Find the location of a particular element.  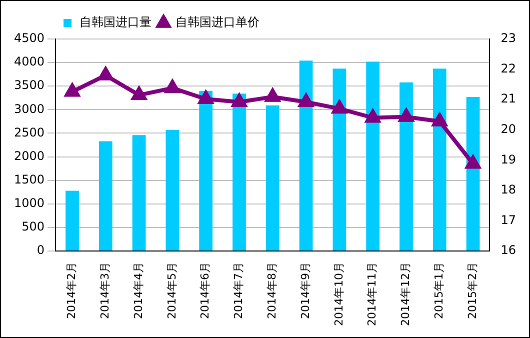

x-tick-label: 2014年9月 is located at coordinates (305, 291).